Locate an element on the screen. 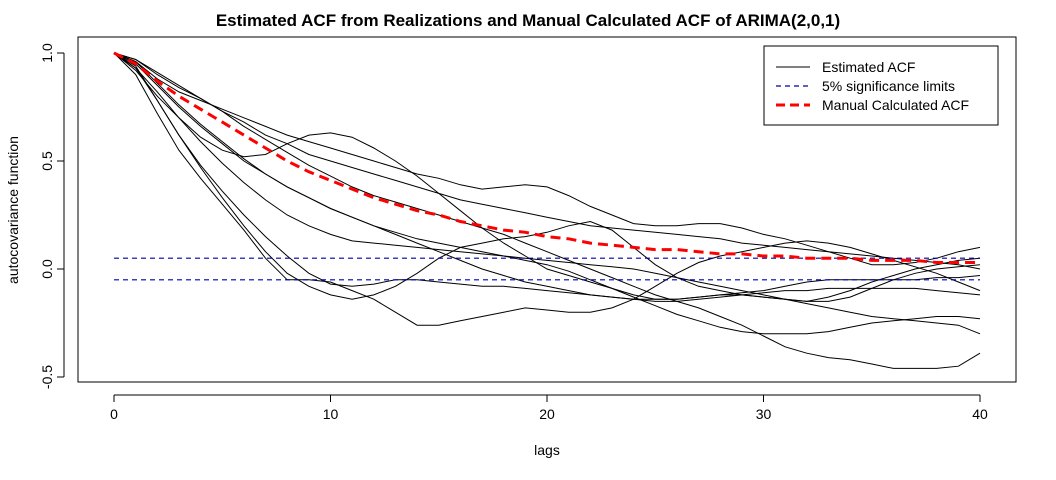  x-tick-label: 10 is located at coordinates (331, 414).